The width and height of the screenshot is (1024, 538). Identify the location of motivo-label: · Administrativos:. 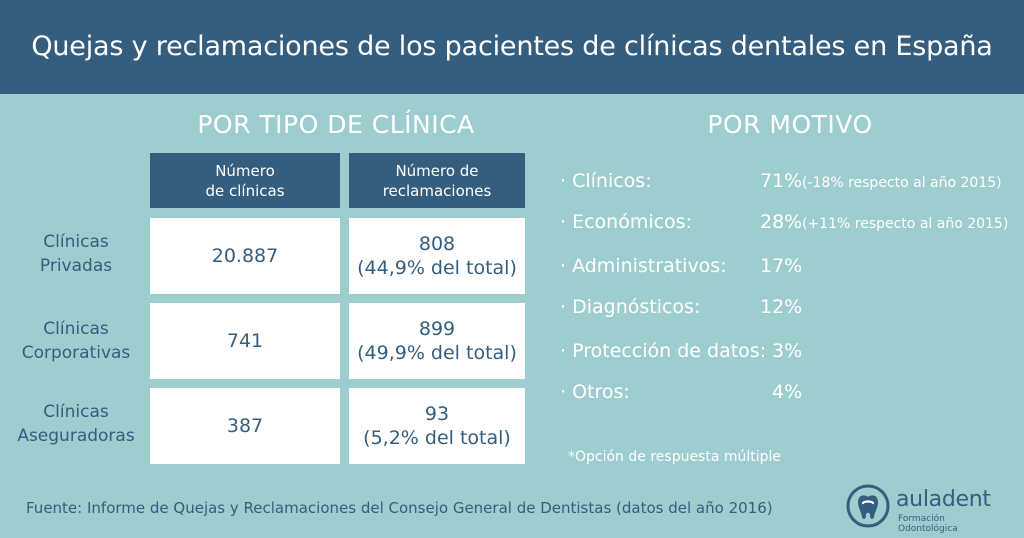
(643, 266).